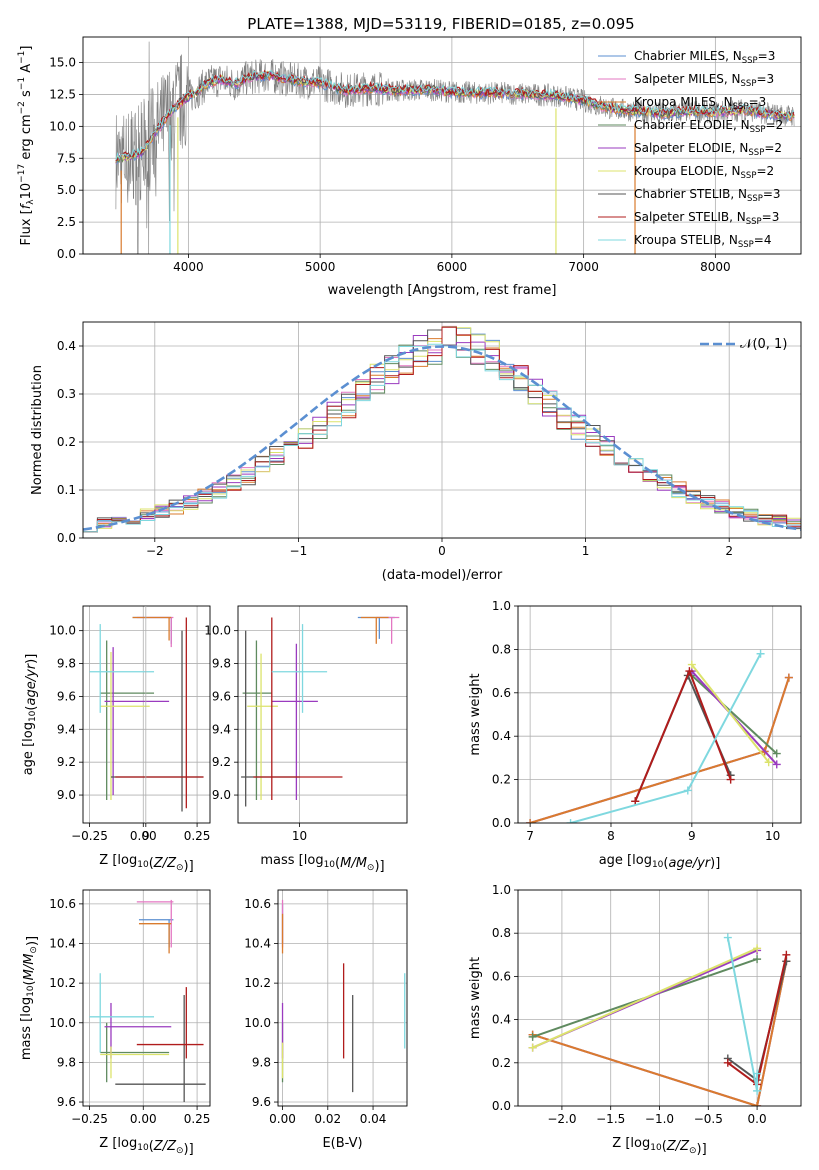 Image resolution: width=819 pixels, height=1170 pixels. What do you see at coordinates (37, 430) in the screenshot?
I see `y-axis-label: Normed distribution` at bounding box center [37, 430].